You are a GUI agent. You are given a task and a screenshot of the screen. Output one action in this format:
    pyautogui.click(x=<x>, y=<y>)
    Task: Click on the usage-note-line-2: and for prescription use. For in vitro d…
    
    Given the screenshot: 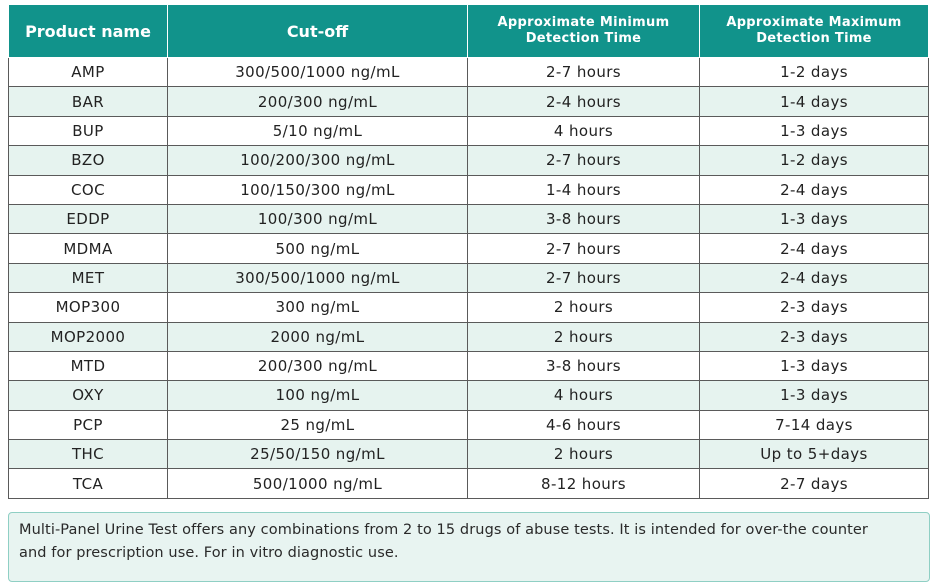 What is the action you would take?
    pyautogui.click(x=209, y=553)
    